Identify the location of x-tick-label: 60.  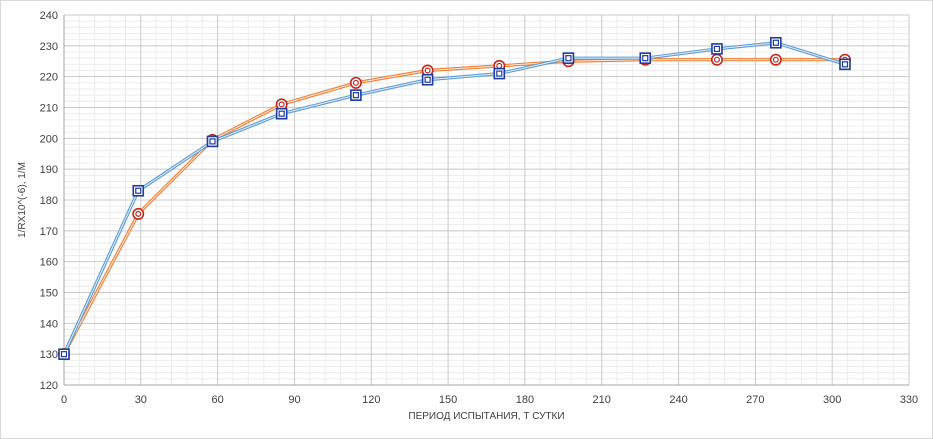
(218, 400).